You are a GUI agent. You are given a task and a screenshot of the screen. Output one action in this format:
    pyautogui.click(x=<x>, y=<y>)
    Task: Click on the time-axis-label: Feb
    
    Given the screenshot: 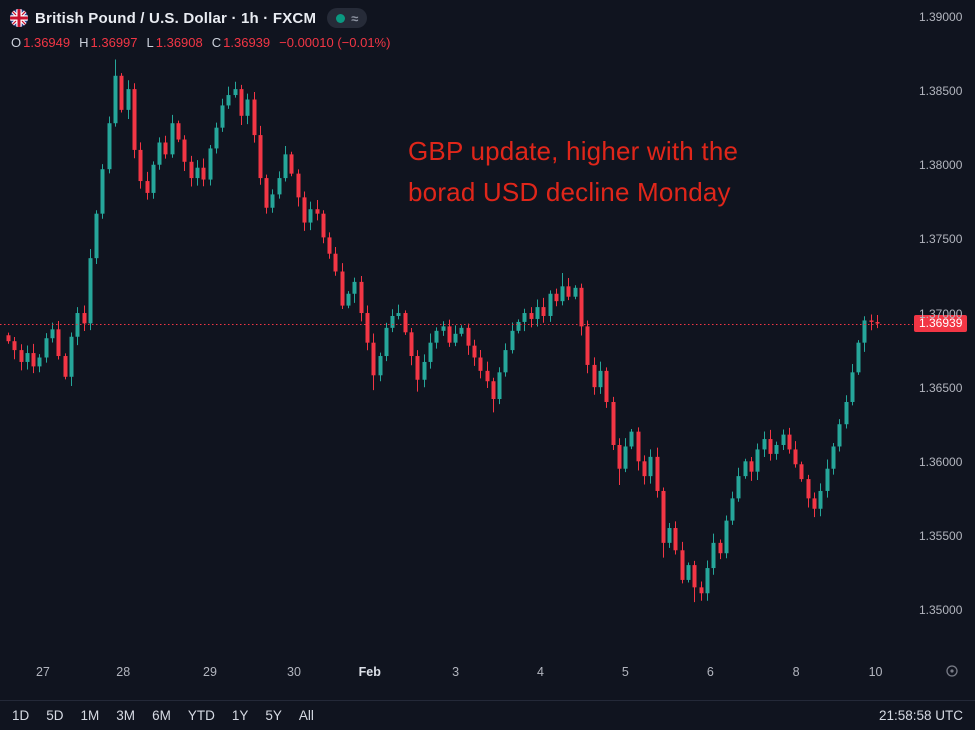 What is the action you would take?
    pyautogui.click(x=369, y=672)
    